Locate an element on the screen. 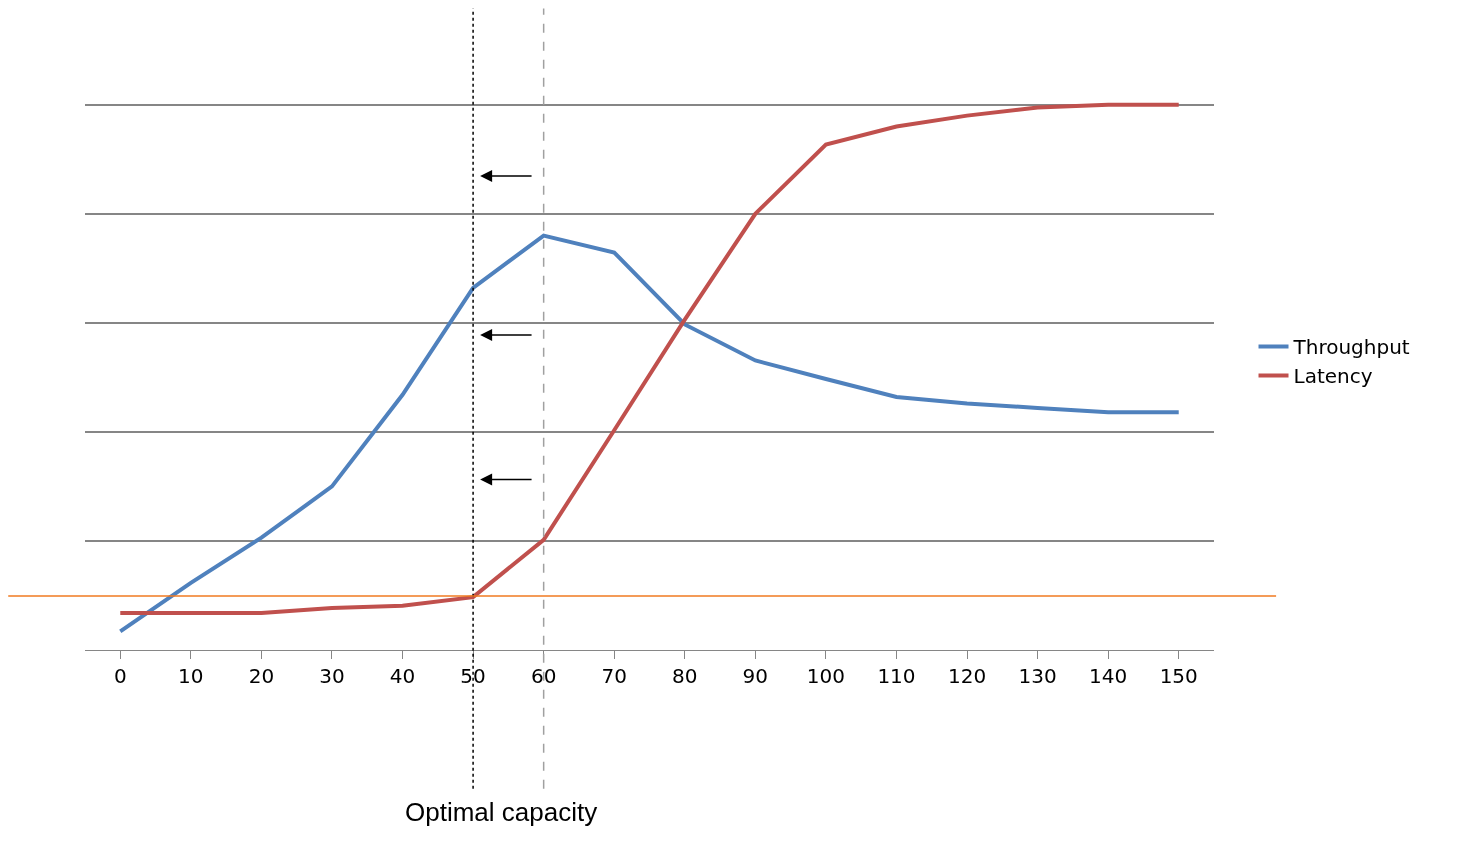 This screenshot has width=1471, height=851. x-tick-label: 0 is located at coordinates (120, 676).